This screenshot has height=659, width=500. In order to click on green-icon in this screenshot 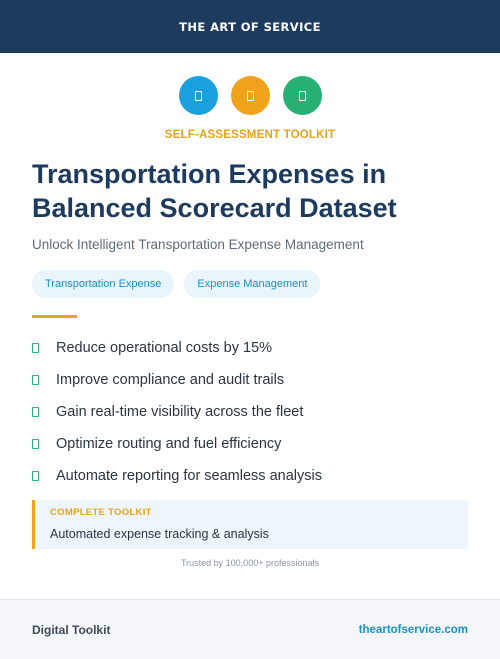, I will do `click(302, 95)`.